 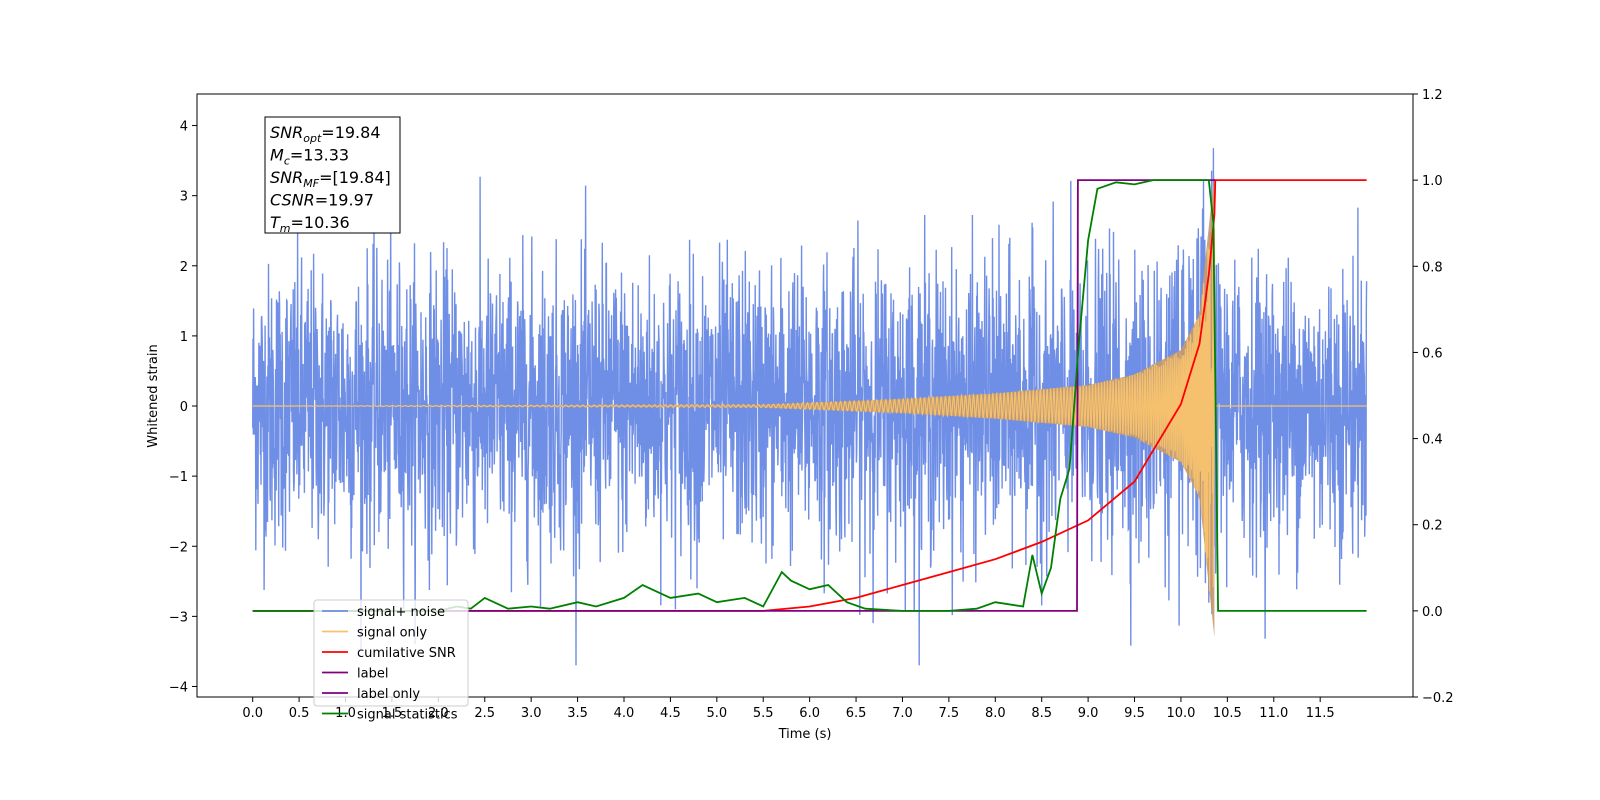 I want to click on legend-label: label, so click(x=372, y=674).